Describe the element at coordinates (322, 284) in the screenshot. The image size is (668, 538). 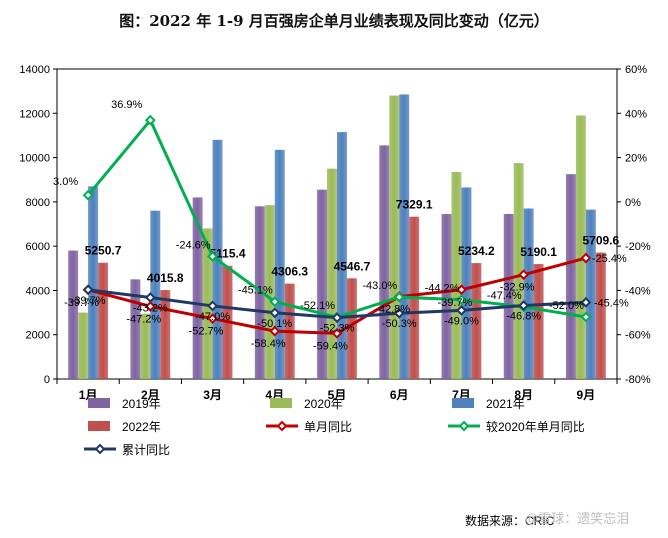
I see `bar-2019年-5月` at that location.